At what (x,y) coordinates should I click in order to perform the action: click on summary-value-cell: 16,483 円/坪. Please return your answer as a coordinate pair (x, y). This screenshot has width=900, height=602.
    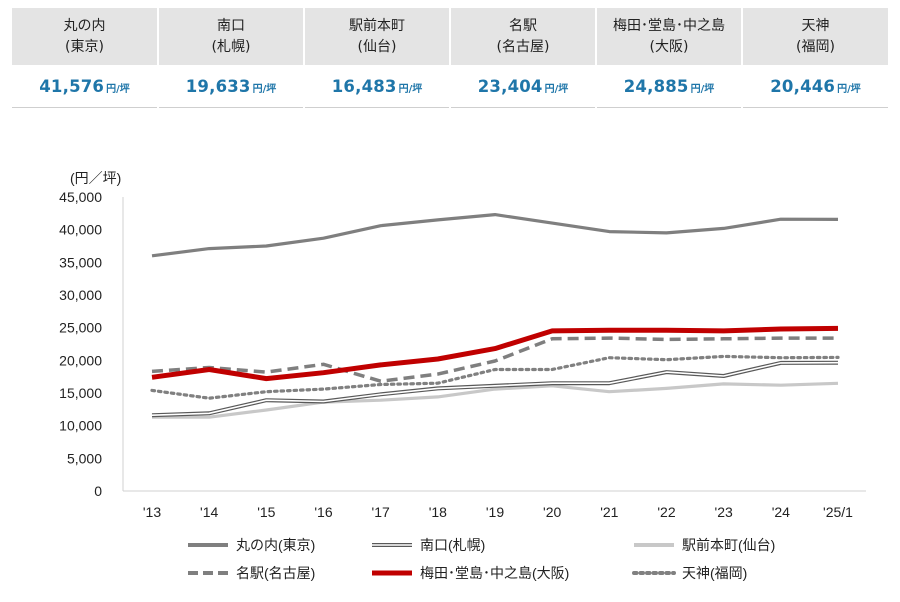
    Looking at the image, I should click on (377, 86).